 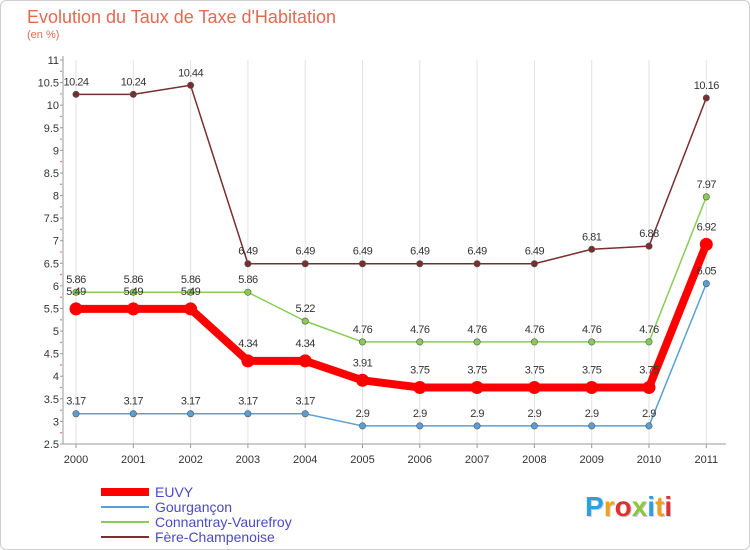 What do you see at coordinates (706, 460) in the screenshot?
I see `x-tick-label: 2011` at bounding box center [706, 460].